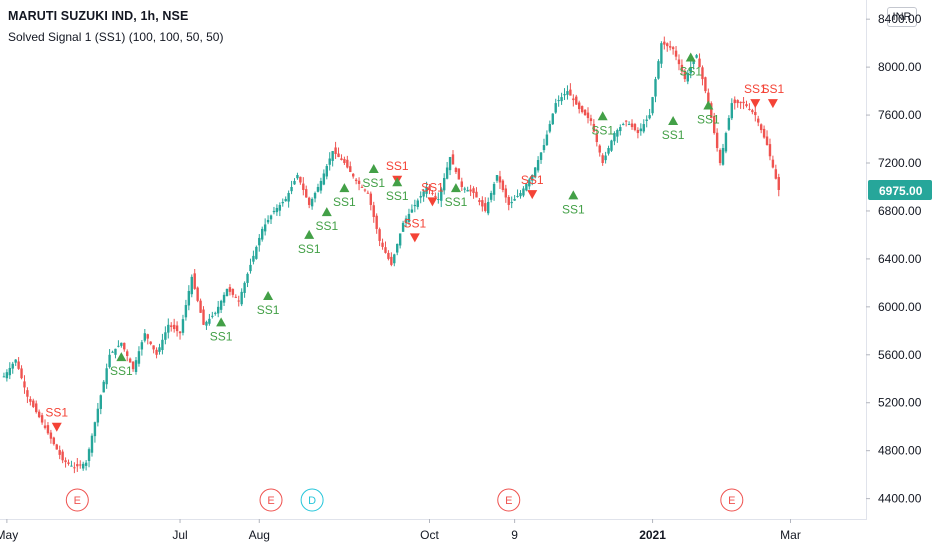  What do you see at coordinates (902, 17) in the screenshot?
I see `currency-button: INR` at bounding box center [902, 17].